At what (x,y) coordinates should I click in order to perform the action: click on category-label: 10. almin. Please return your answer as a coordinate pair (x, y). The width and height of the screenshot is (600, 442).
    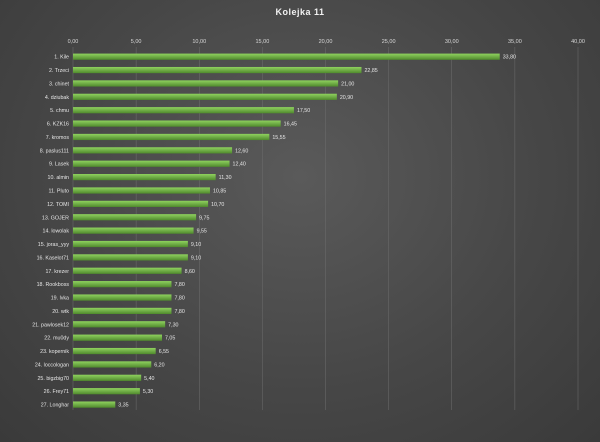
    Looking at the image, I should click on (59, 178).